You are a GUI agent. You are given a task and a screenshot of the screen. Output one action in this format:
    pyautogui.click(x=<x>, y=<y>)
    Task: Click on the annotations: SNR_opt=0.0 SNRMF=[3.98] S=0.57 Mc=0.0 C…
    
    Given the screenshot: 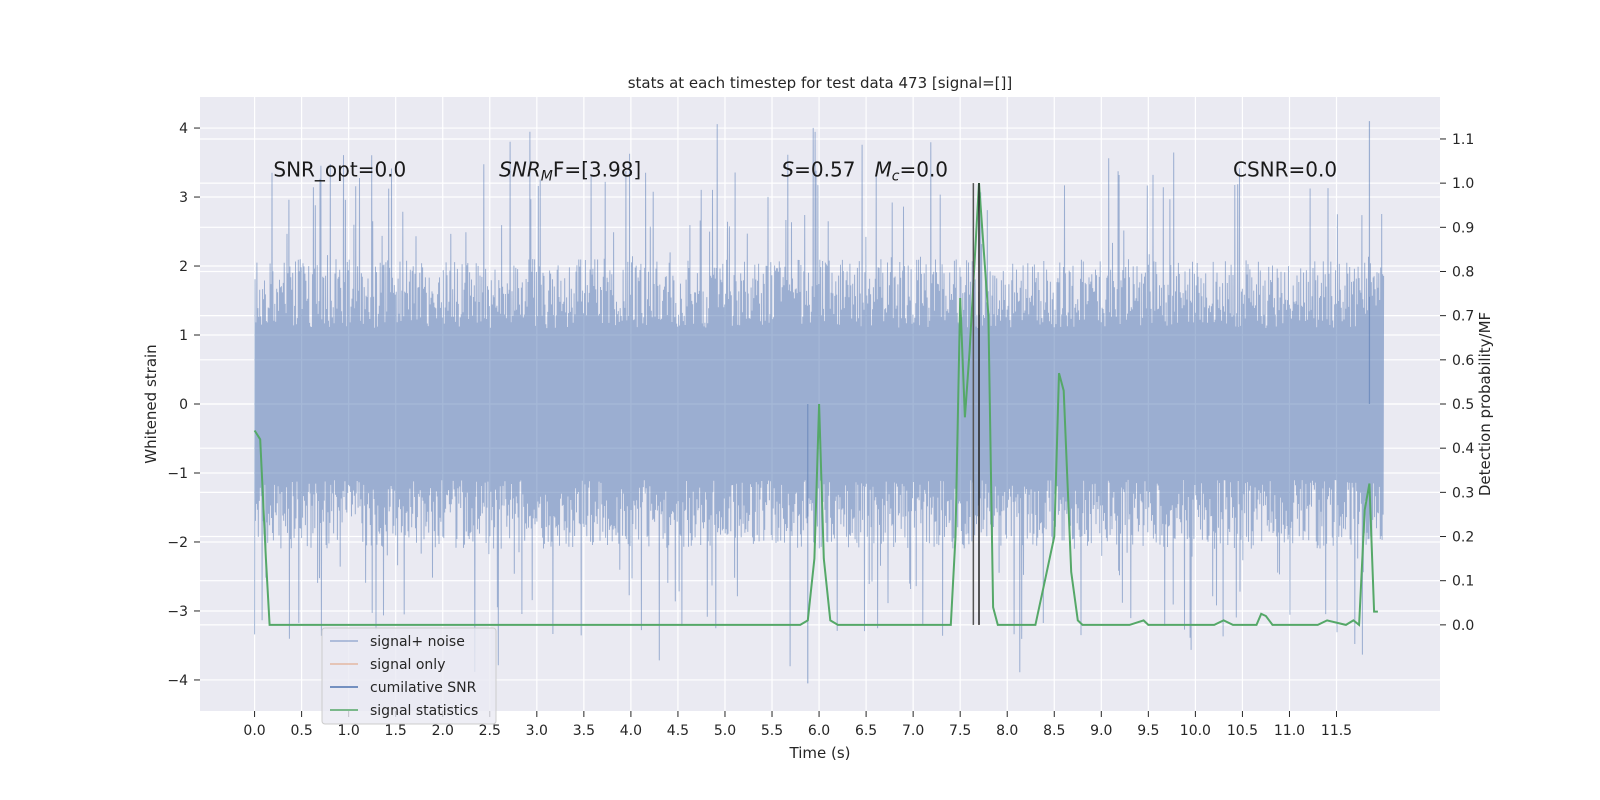 What is the action you would take?
    pyautogui.click(x=805, y=170)
    